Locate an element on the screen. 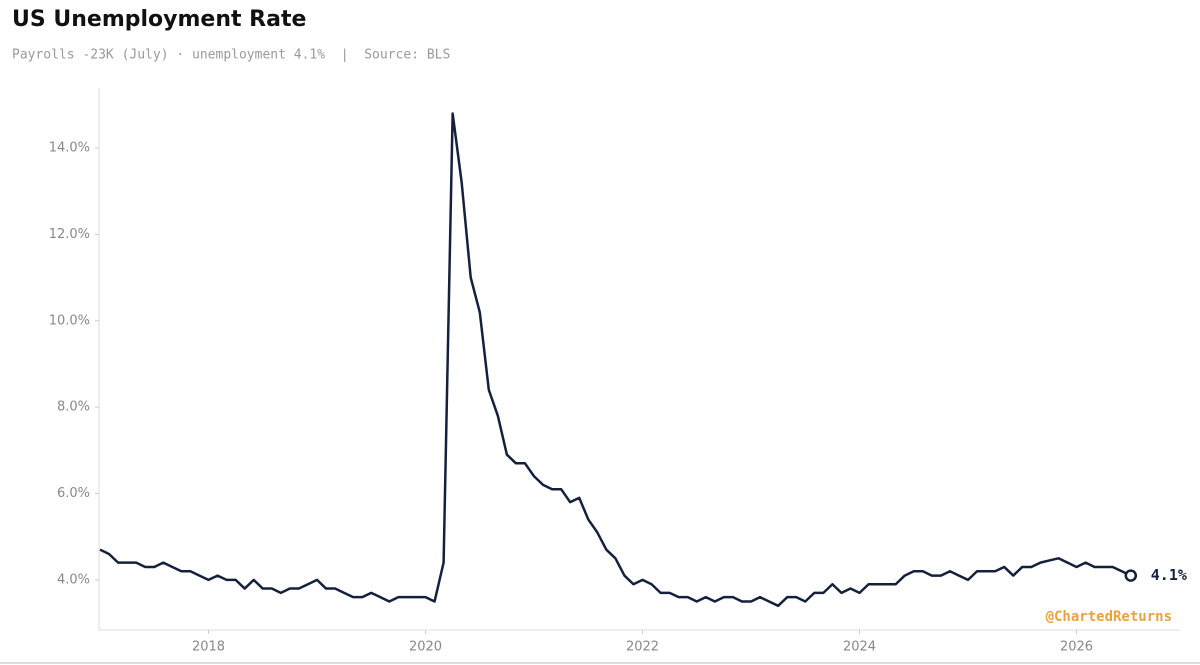 This screenshot has width=1200, height=665. x-tick-label: 2022 is located at coordinates (642, 647).